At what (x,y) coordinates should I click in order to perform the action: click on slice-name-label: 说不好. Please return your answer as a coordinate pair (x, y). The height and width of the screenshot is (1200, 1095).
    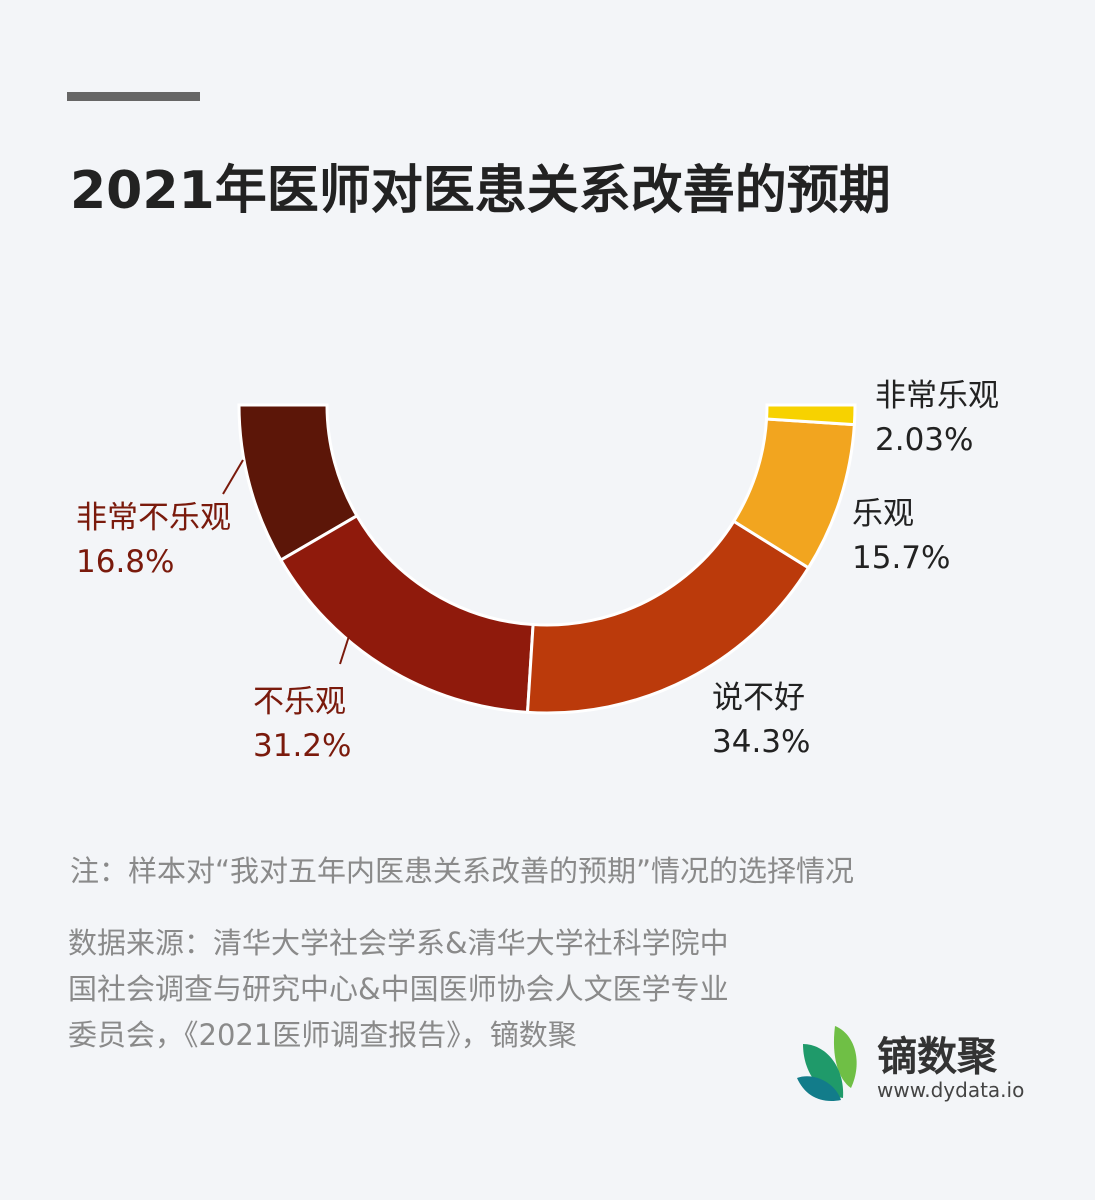
    Looking at the image, I should click on (758, 698).